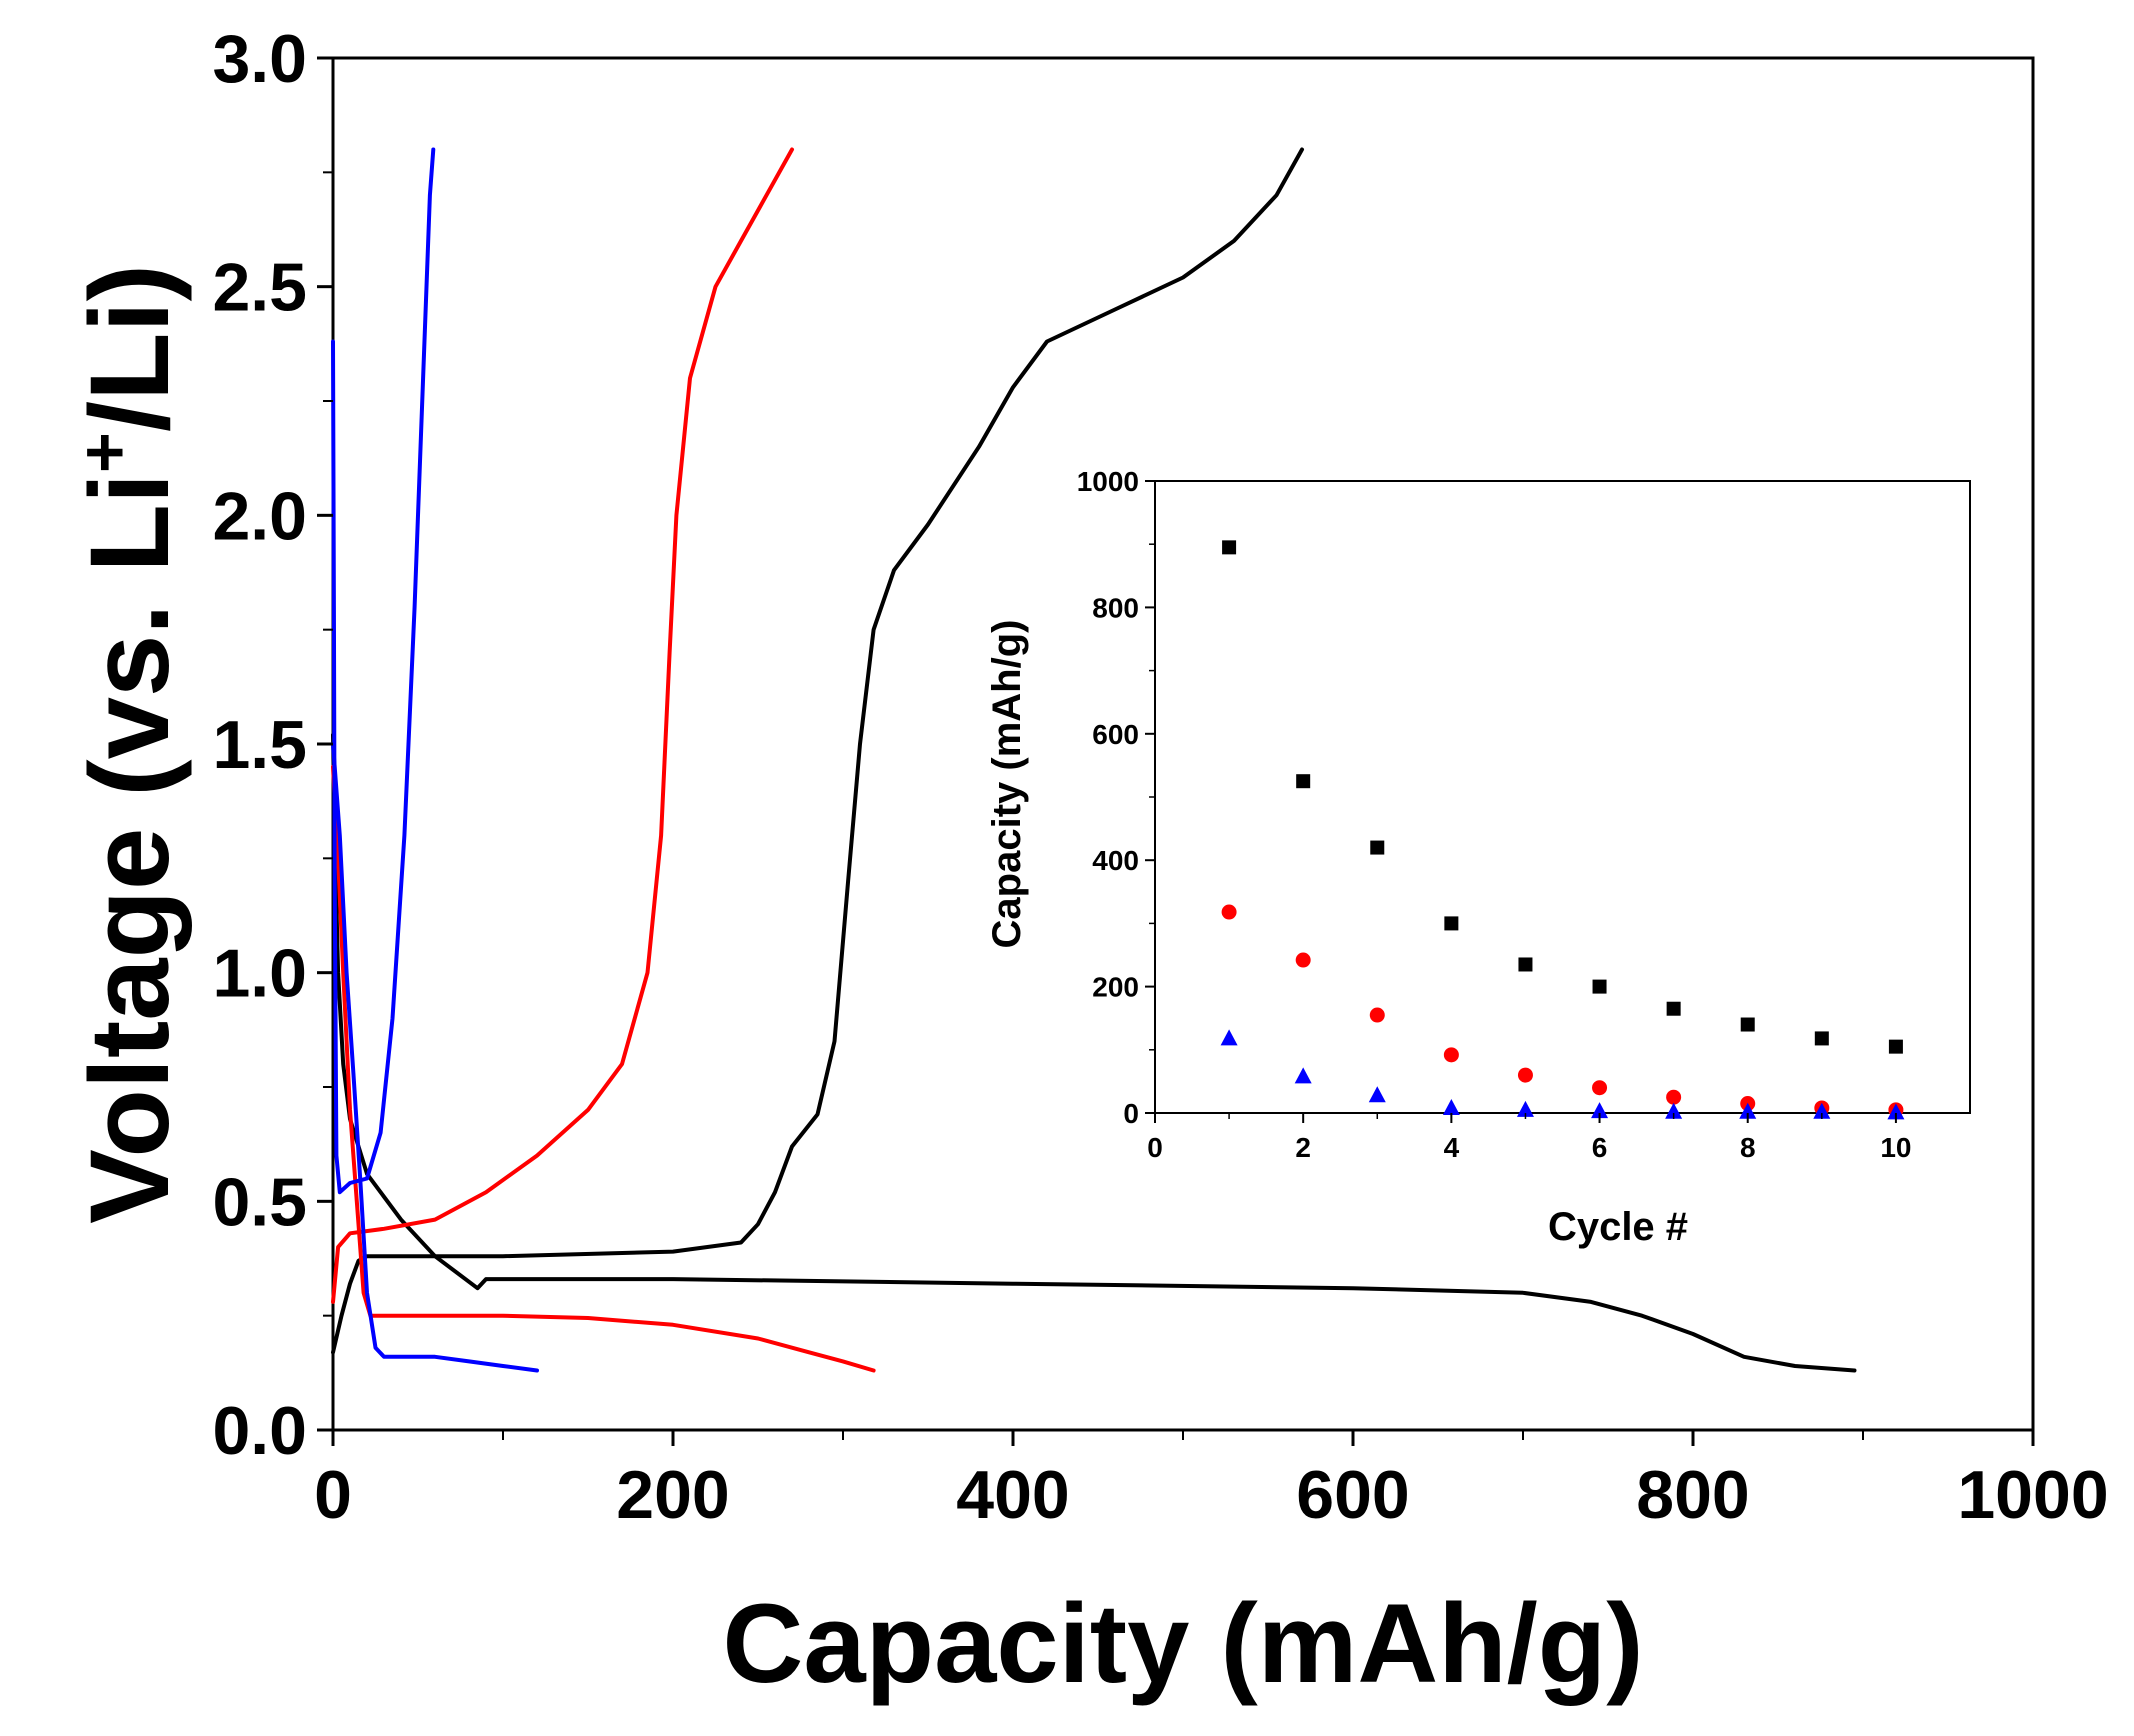 This screenshot has width=2134, height=1736. I want to click on main-y-axis-label-superscript: +, so click(104, 452).